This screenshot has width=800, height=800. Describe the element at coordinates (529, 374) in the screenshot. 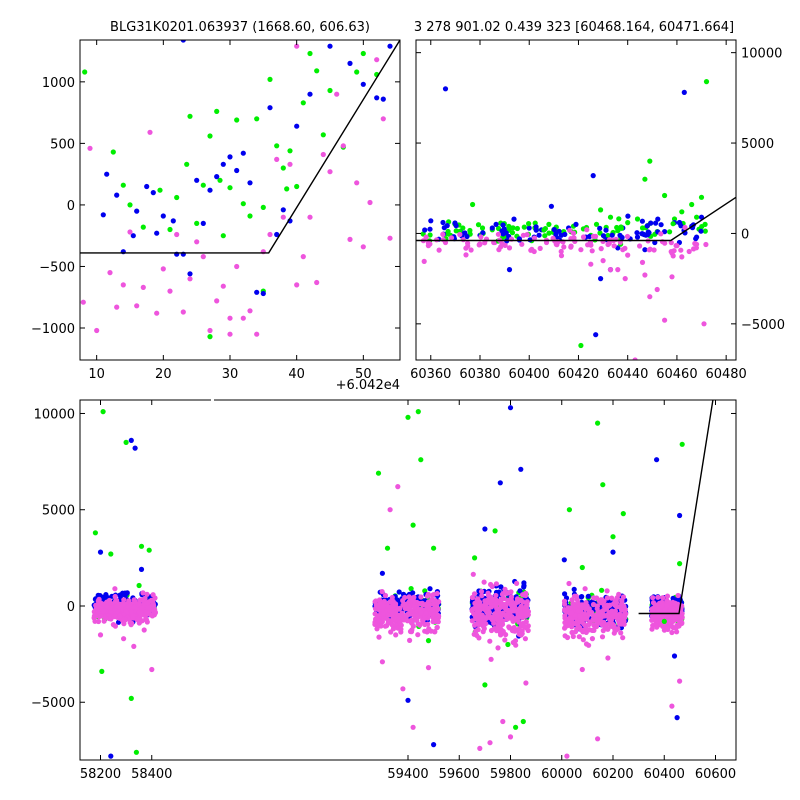

I see `x-tick-label: 60400` at that location.